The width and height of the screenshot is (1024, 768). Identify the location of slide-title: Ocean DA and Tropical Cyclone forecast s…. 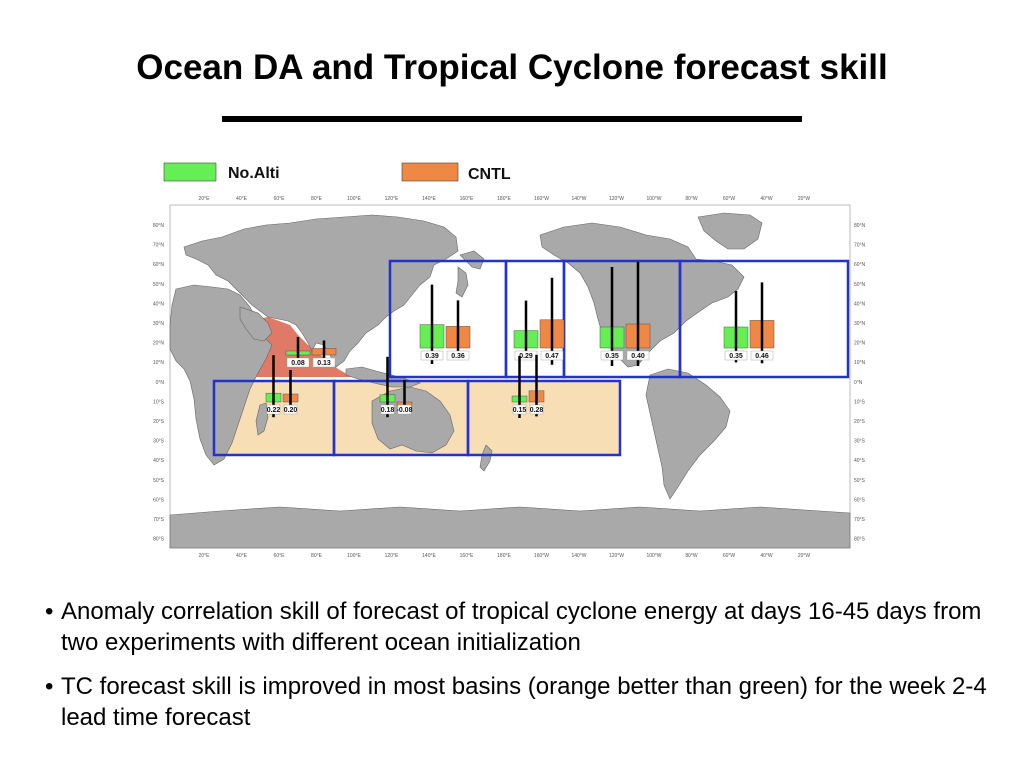
(512, 67).